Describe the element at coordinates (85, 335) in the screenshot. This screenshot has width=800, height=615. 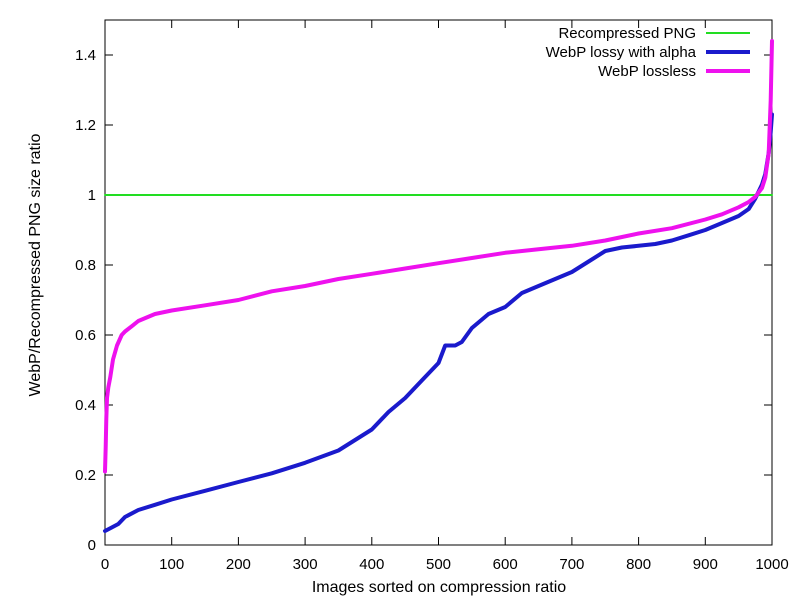
I see `y-tick-label: 0.6` at that location.